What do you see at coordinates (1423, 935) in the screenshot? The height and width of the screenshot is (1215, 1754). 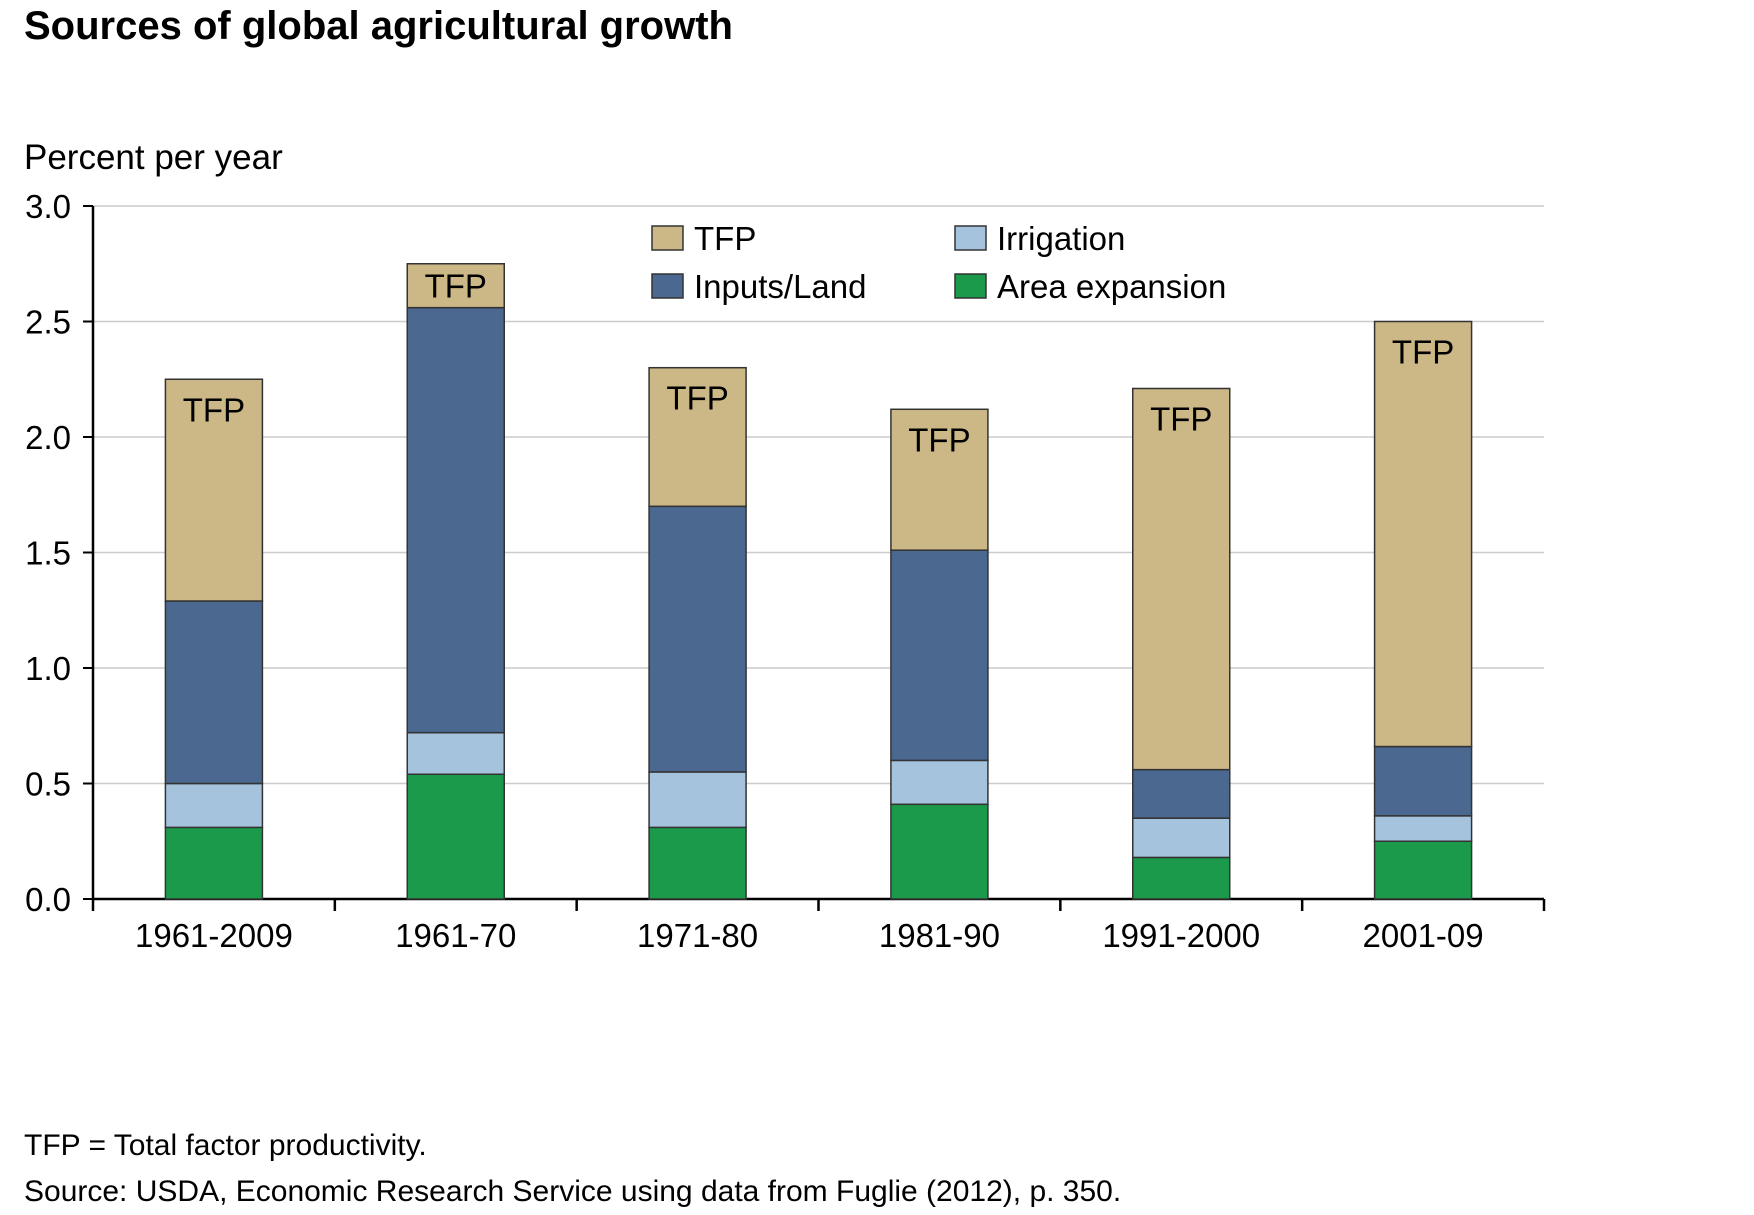 I see `x-tick-label: 2001-09` at bounding box center [1423, 935].